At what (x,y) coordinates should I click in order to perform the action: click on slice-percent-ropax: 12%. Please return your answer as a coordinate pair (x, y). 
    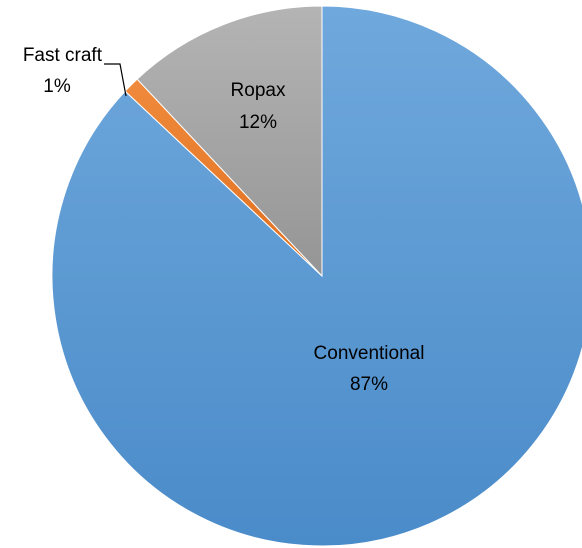
    Looking at the image, I should click on (258, 122).